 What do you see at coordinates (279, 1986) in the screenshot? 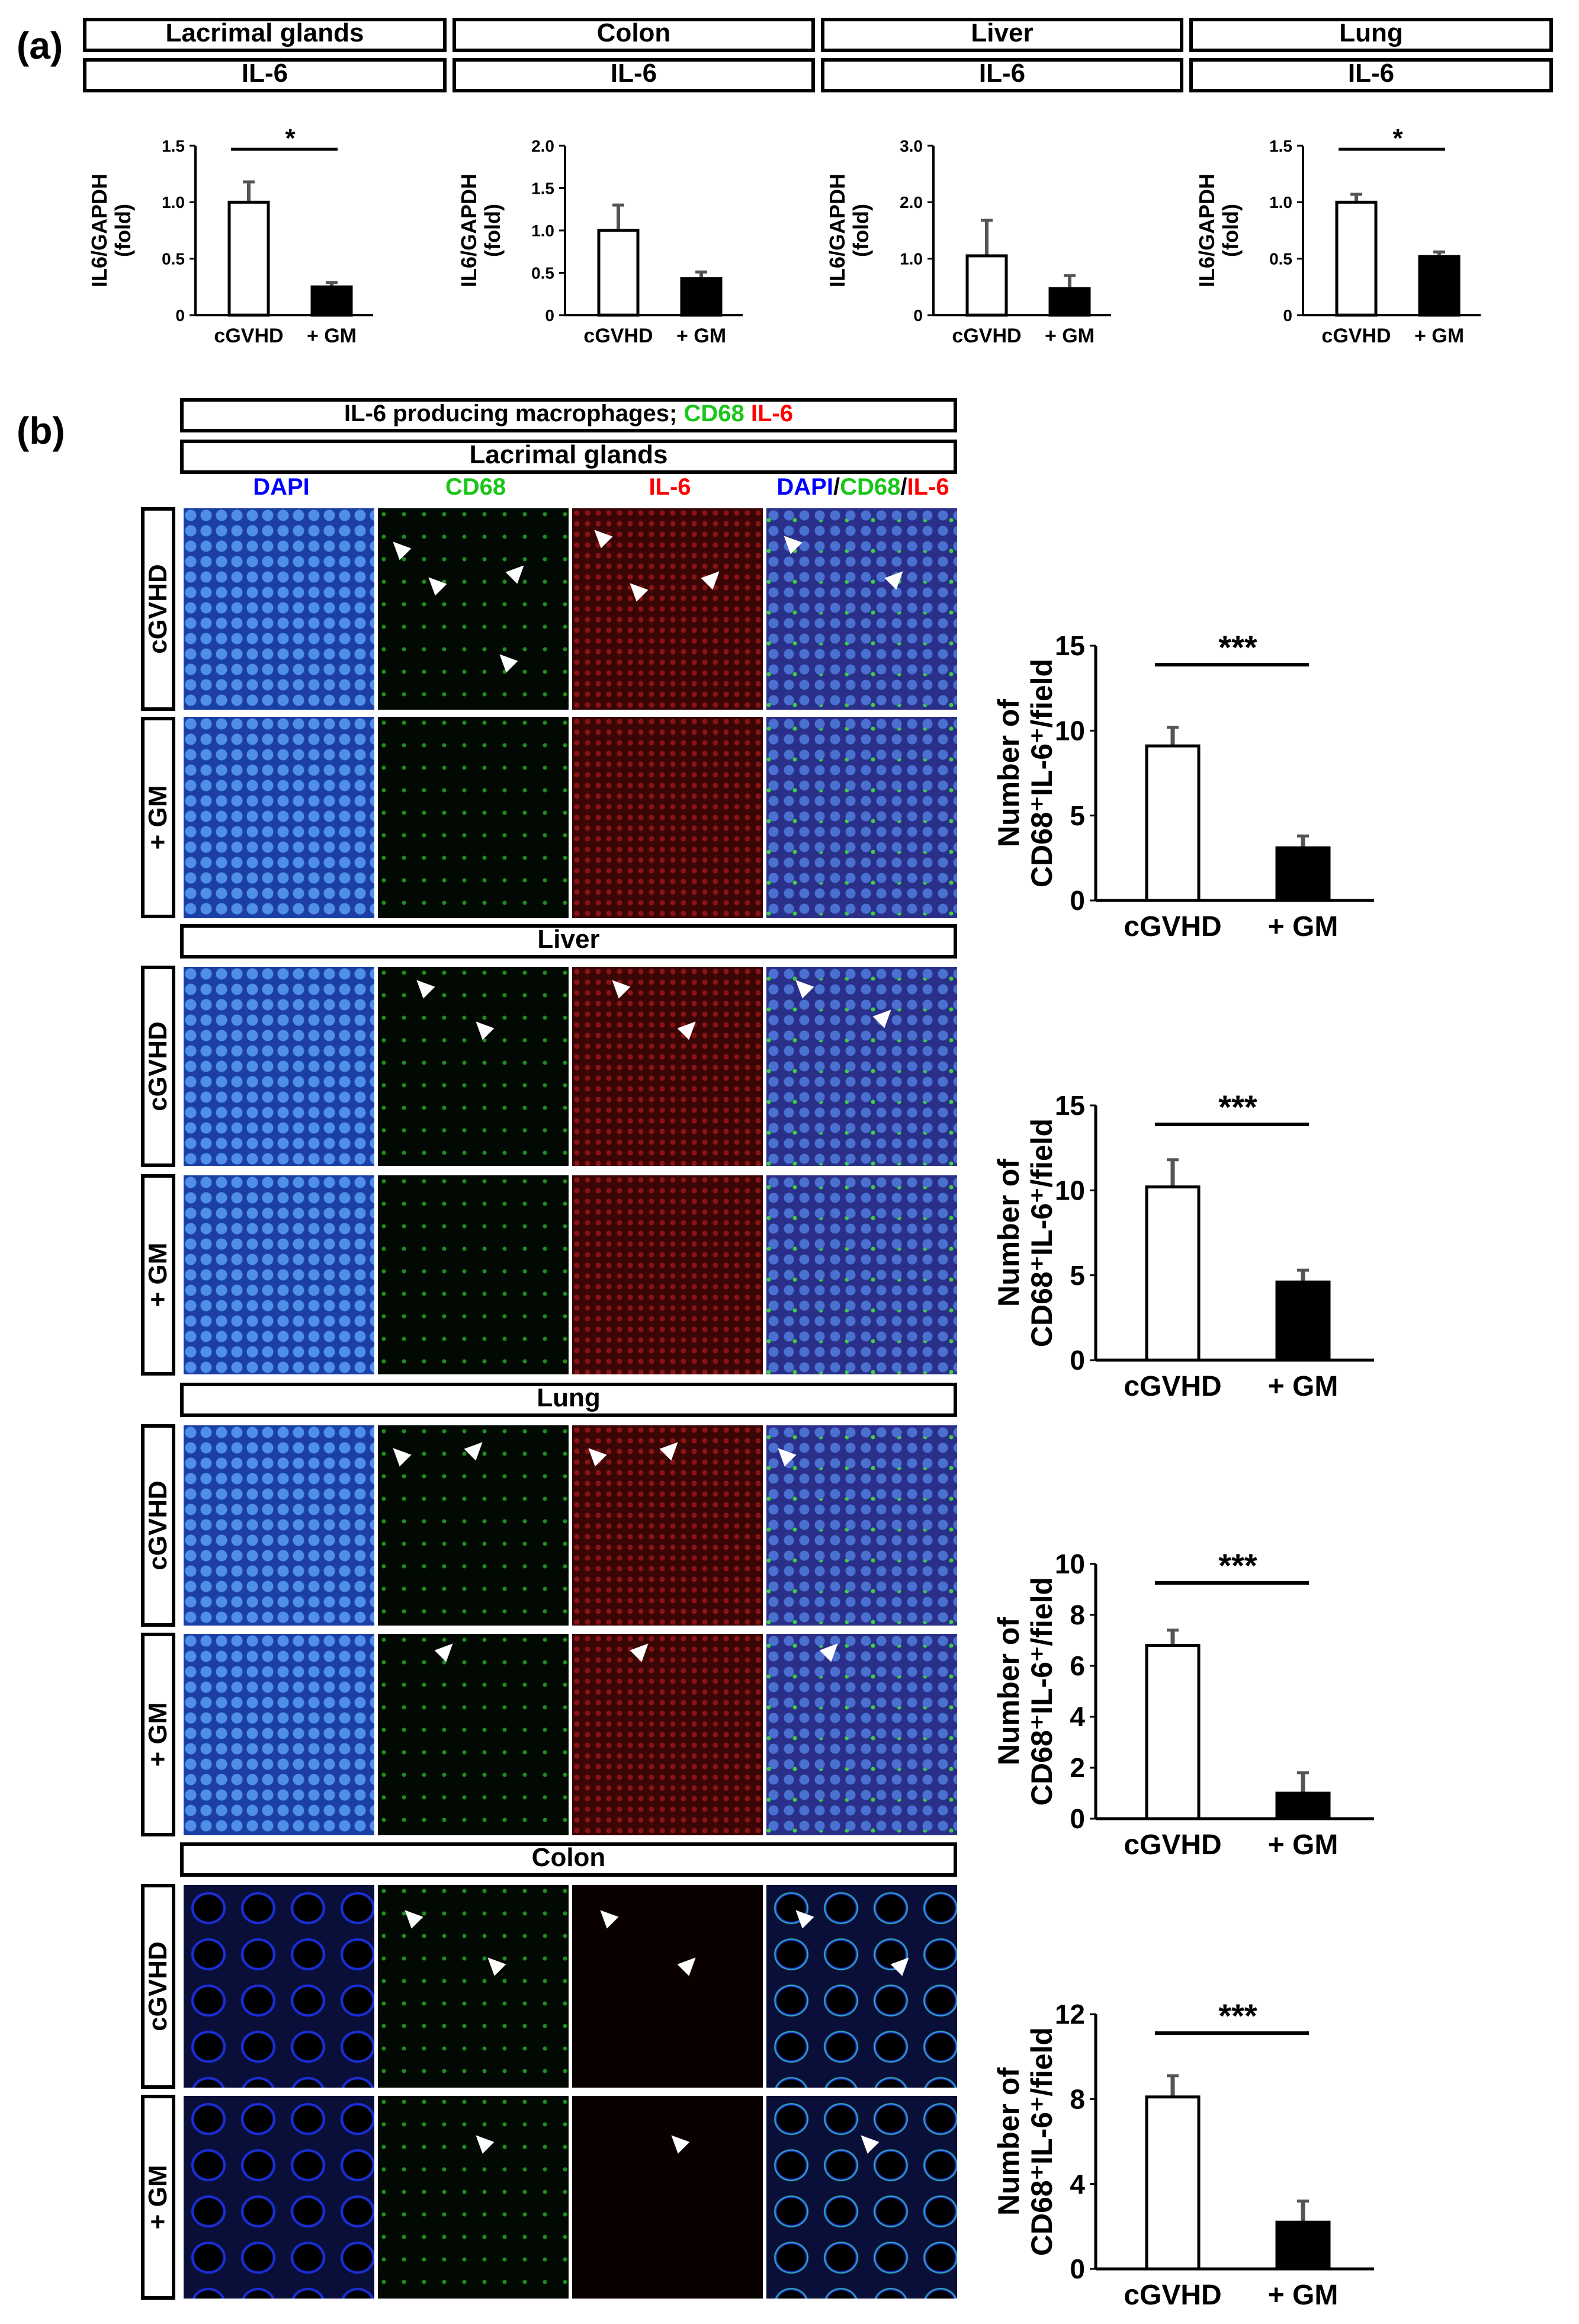
I see `micrograph-colon-cgvhd-dapi` at bounding box center [279, 1986].